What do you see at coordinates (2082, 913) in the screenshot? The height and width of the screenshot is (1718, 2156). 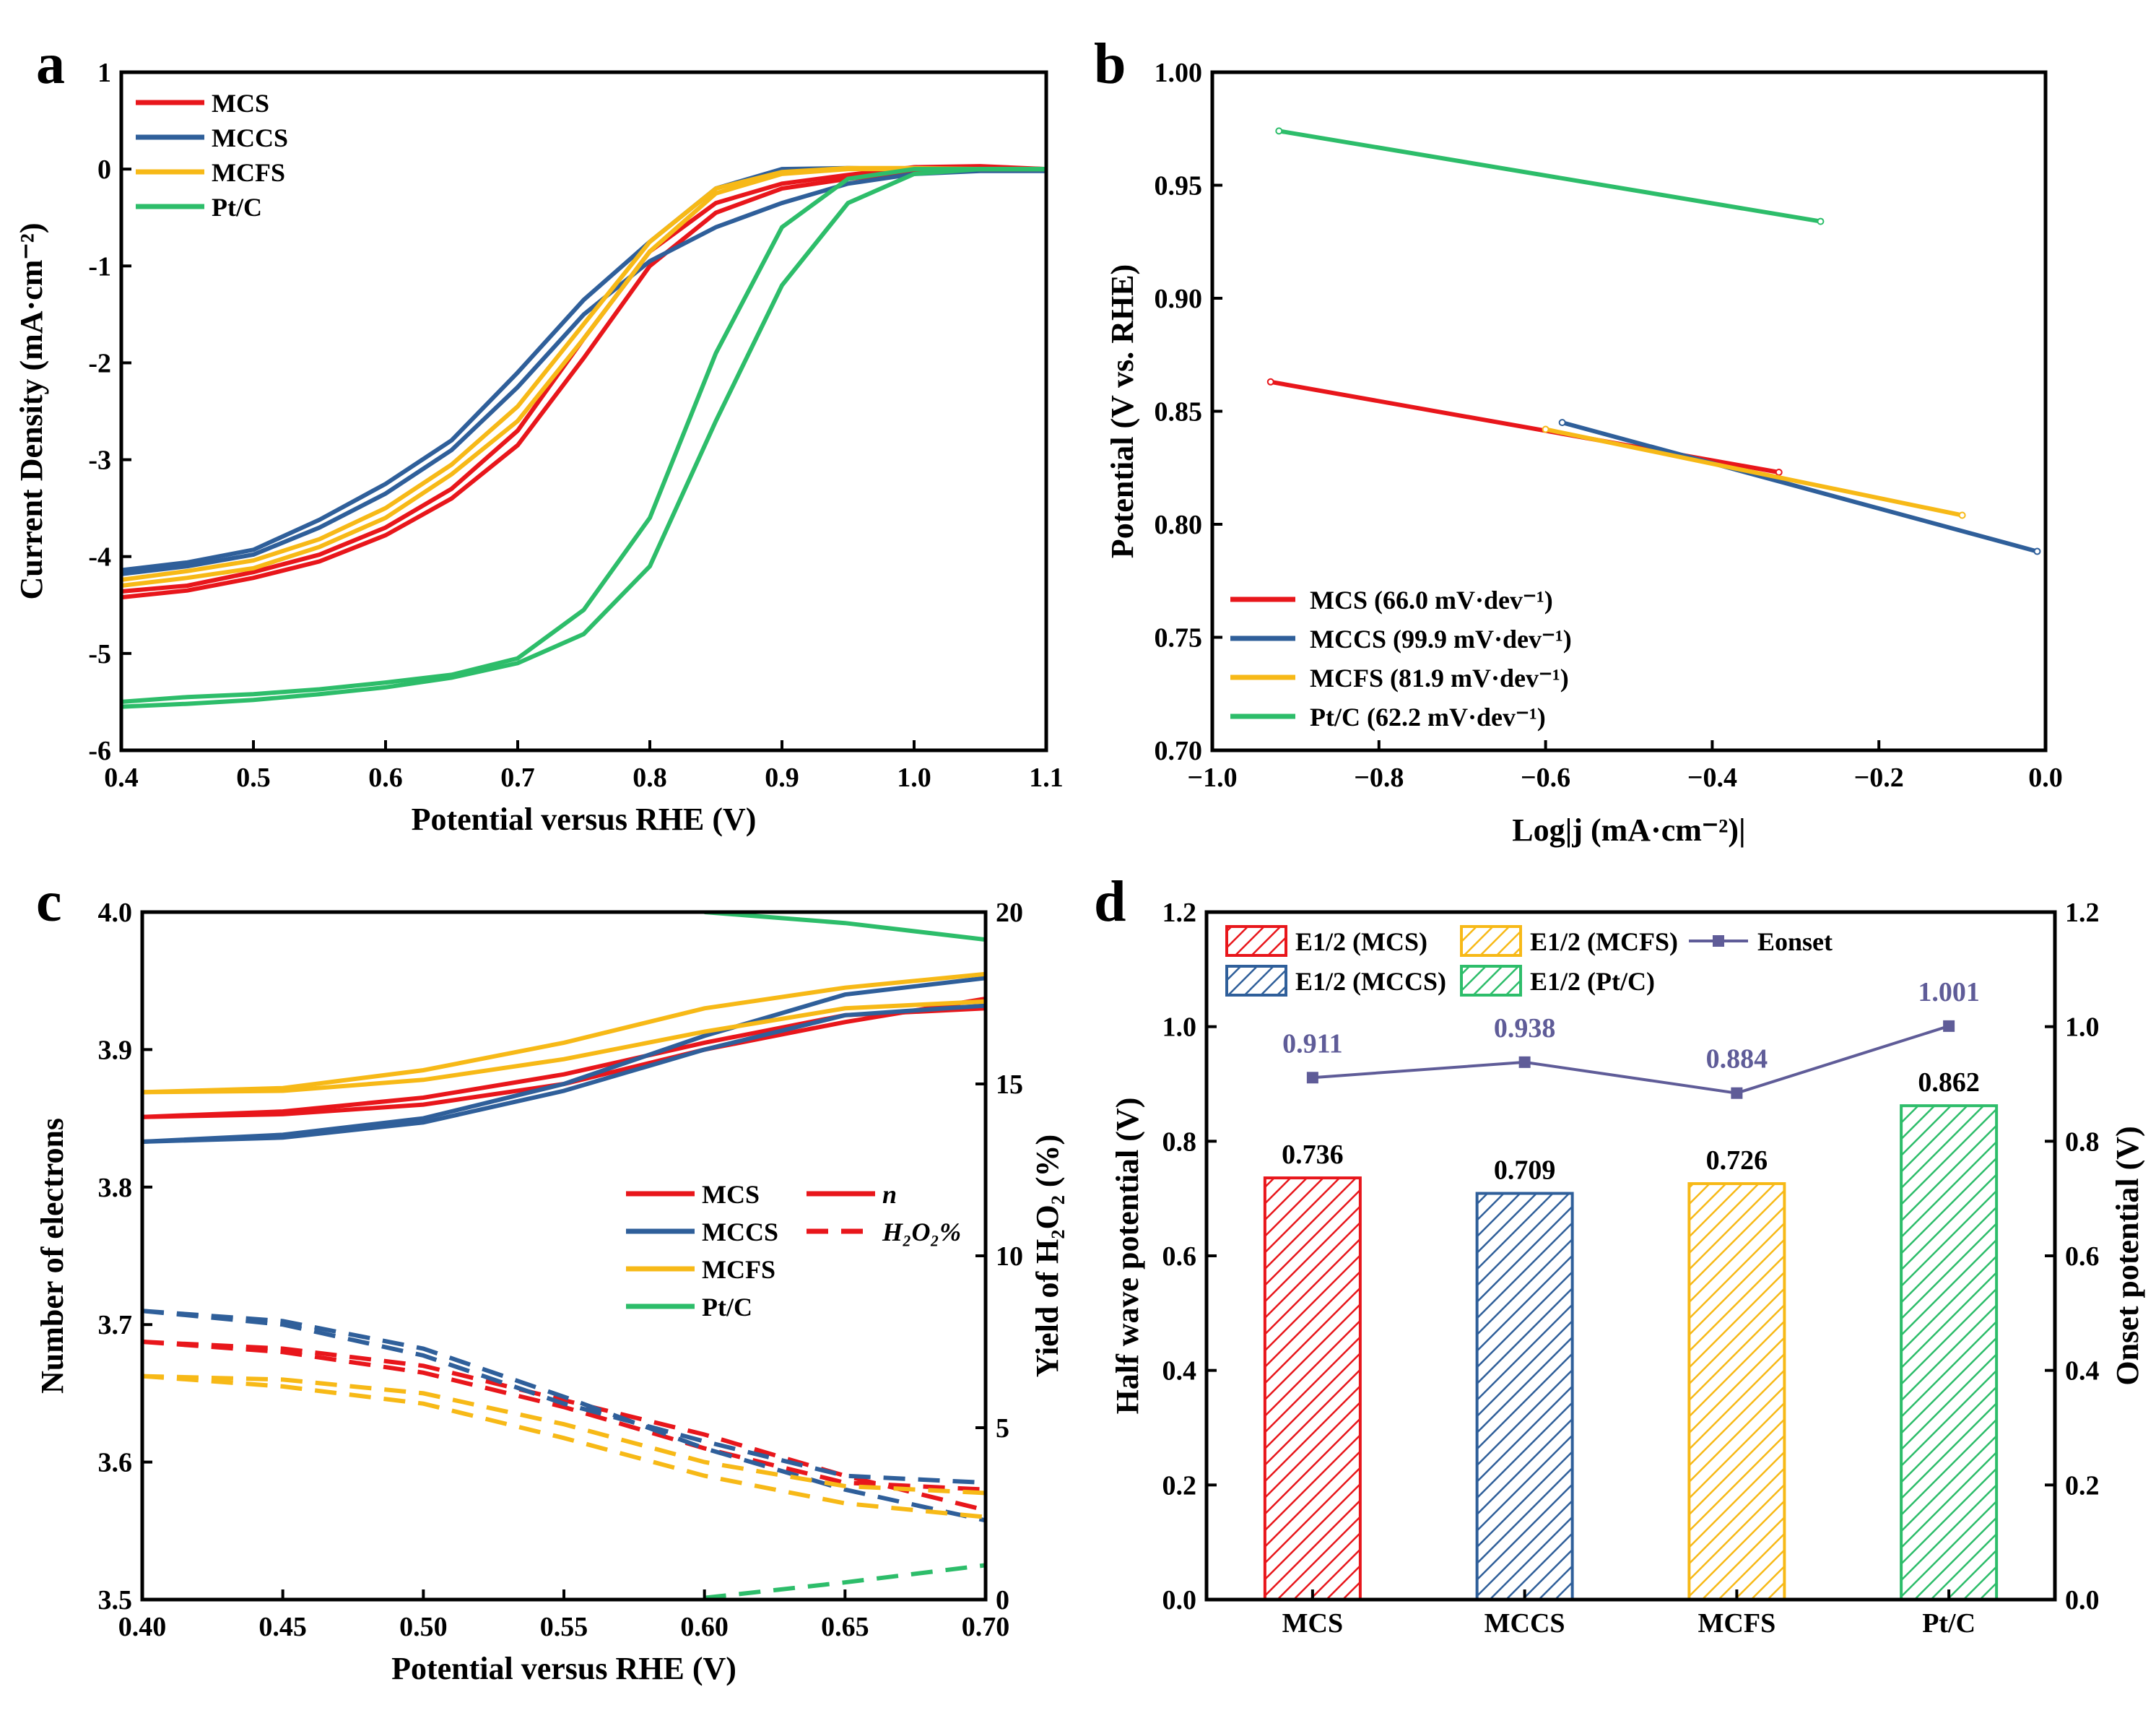 I see `y2-tick-label: 1.2` at bounding box center [2082, 913].